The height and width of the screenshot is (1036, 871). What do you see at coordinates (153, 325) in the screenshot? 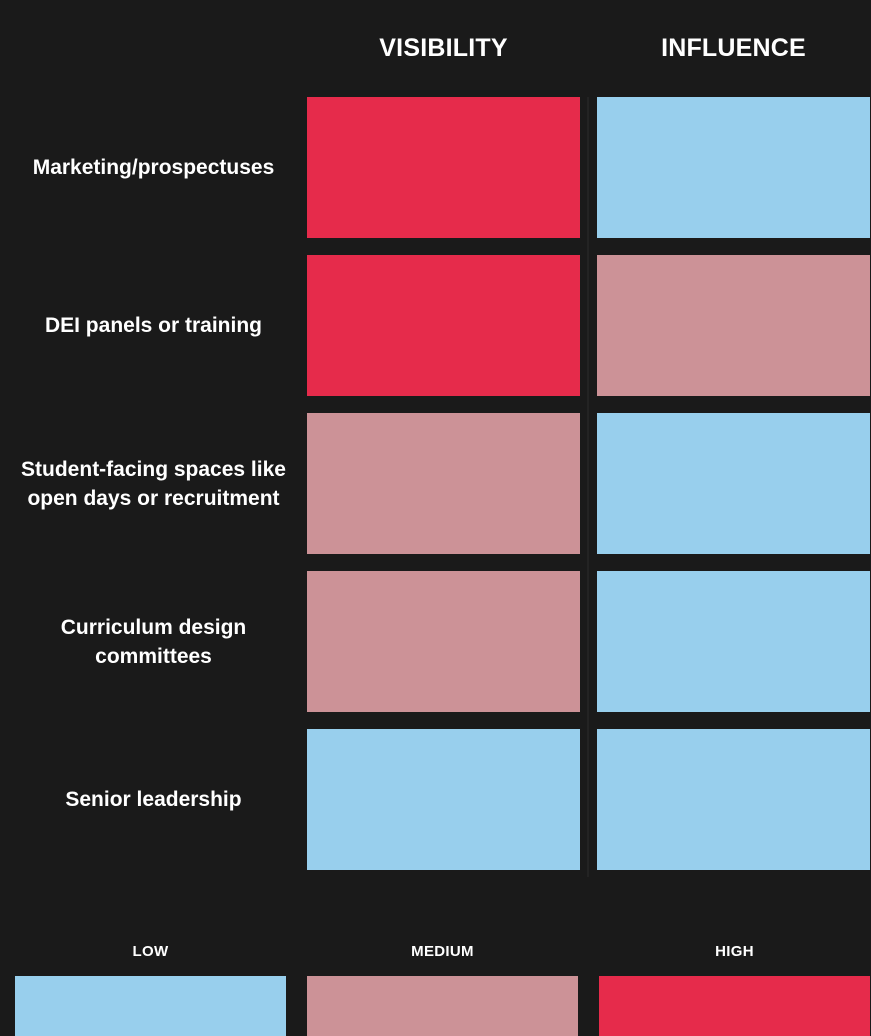
I see `row-label-dei-panels: DEI panels or training` at bounding box center [153, 325].